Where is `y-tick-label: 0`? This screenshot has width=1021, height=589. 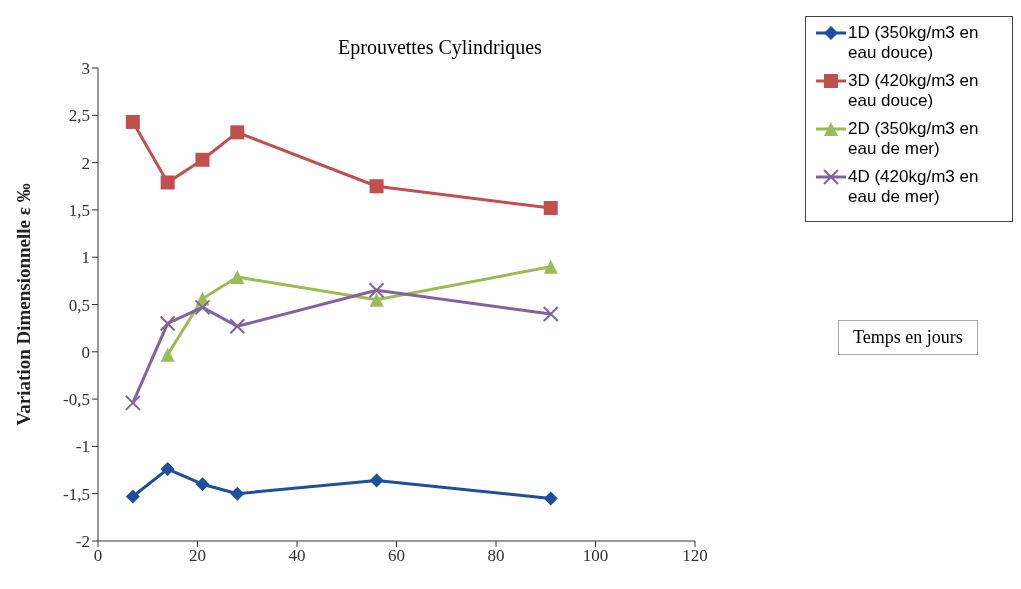 y-tick-label: 0 is located at coordinates (85, 352).